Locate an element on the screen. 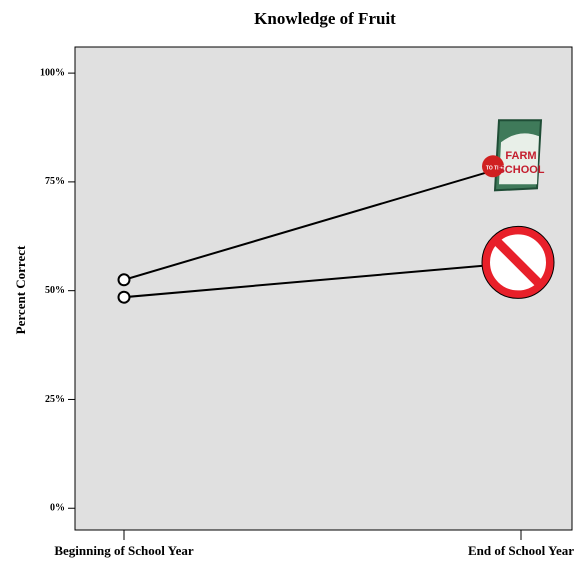  logo-field is located at coordinates (519, 159).